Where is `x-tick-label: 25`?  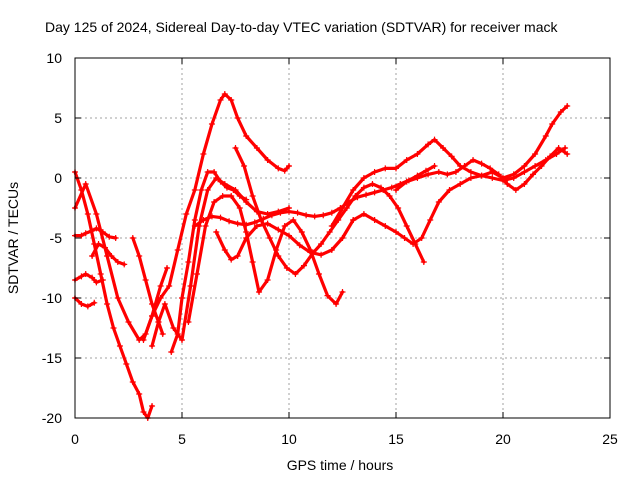
x-tick-label: 25 is located at coordinates (610, 439).